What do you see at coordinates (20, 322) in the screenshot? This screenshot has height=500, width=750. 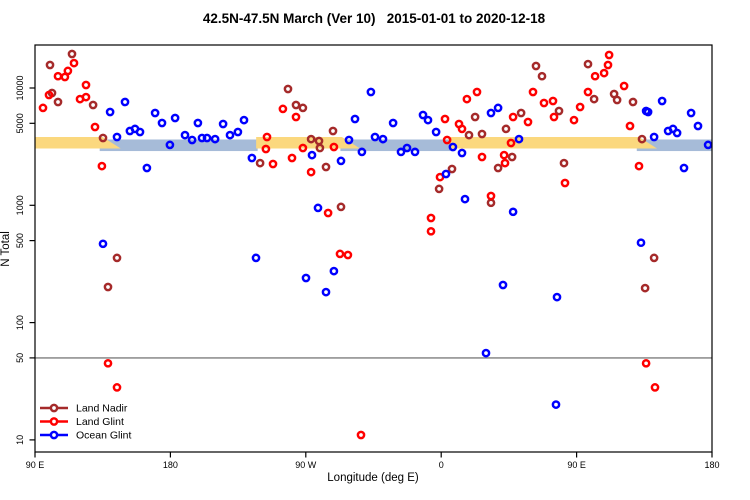 I see `y-tick-label: 100` at bounding box center [20, 322].